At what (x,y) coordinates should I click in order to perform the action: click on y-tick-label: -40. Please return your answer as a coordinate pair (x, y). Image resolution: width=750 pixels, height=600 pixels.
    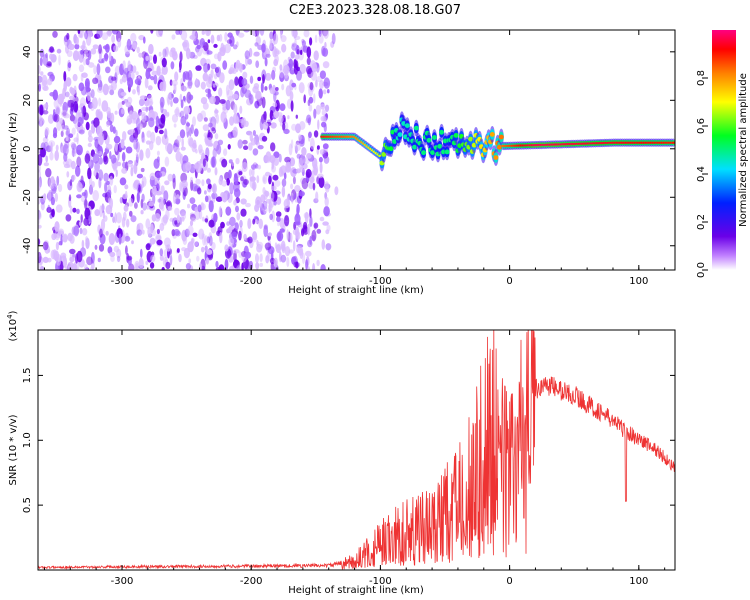
    Looking at the image, I should click on (27, 246).